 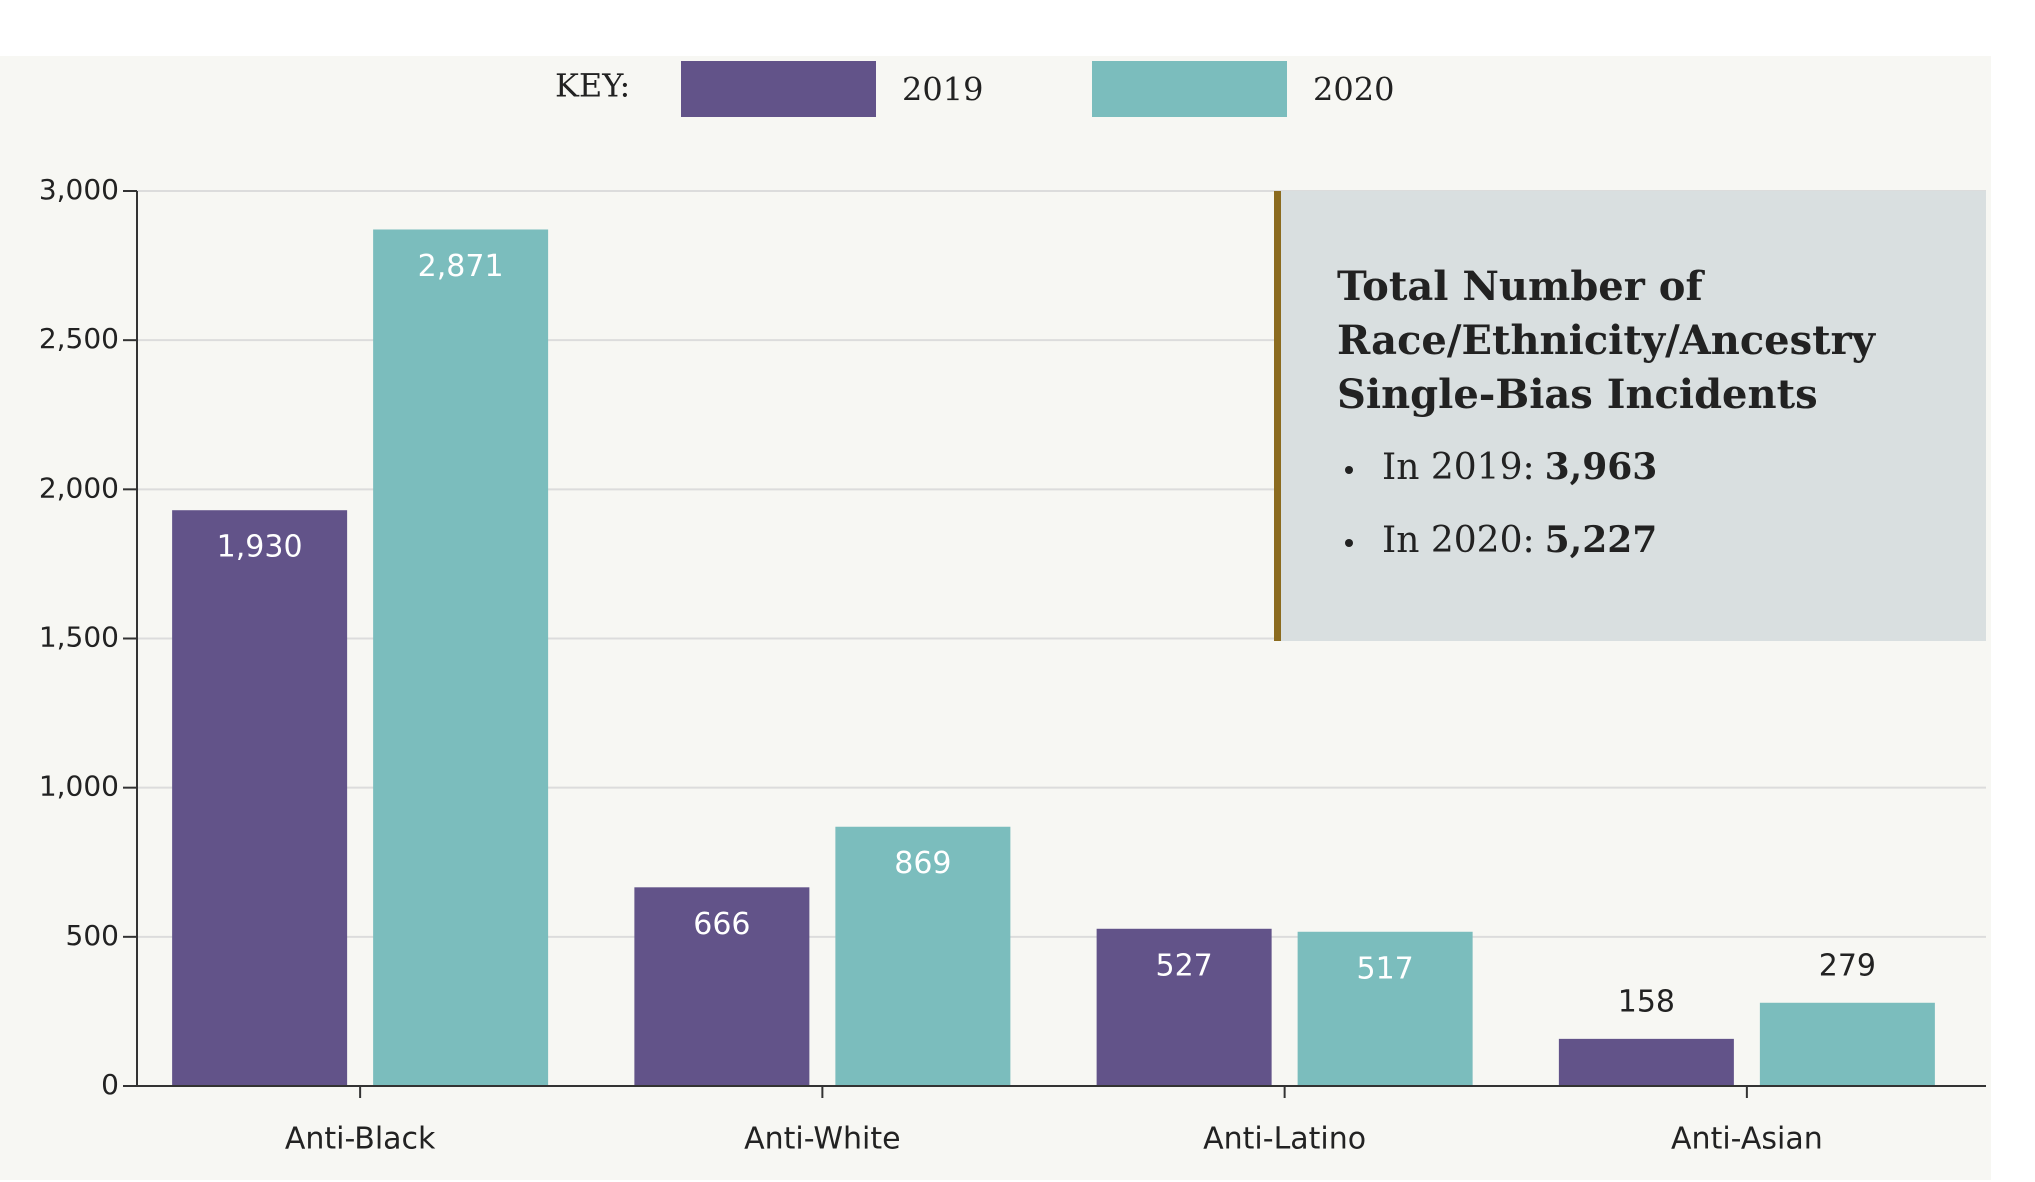 I want to click on x-tick-label: Anti-Latino, so click(x=1284, y=1139).